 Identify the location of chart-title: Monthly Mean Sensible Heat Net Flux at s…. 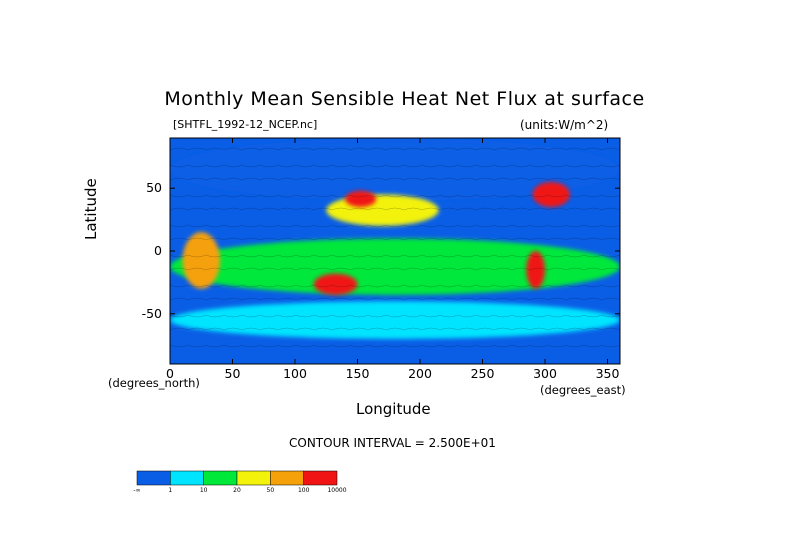
(404, 99).